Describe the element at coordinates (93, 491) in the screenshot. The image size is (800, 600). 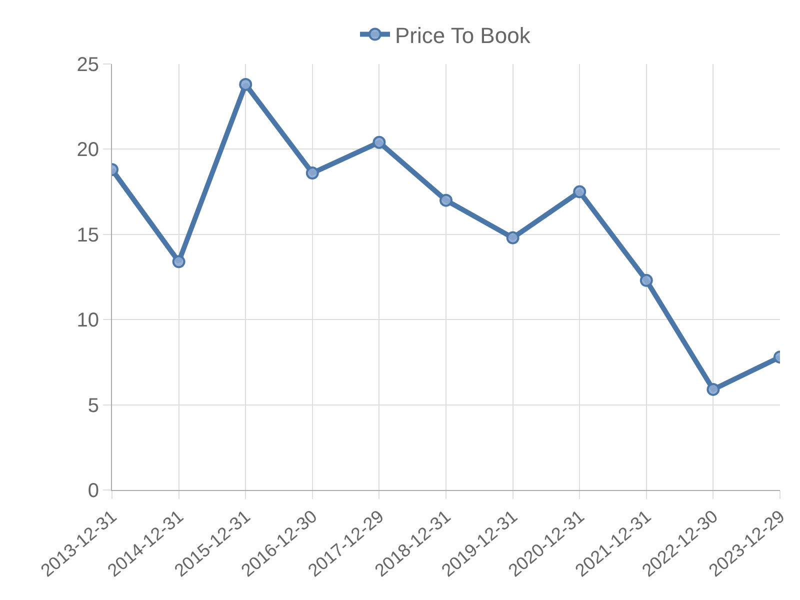
I see `y-tick-label: 0` at that location.